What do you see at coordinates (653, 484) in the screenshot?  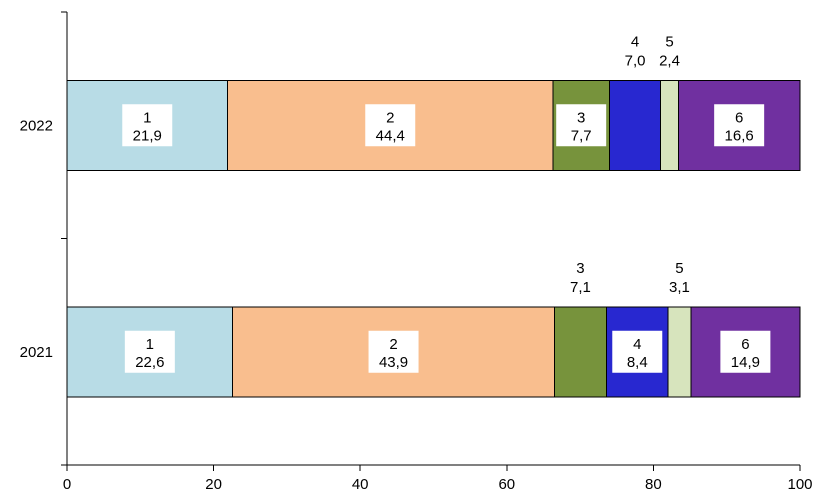 I see `x-tick-label: 80` at bounding box center [653, 484].